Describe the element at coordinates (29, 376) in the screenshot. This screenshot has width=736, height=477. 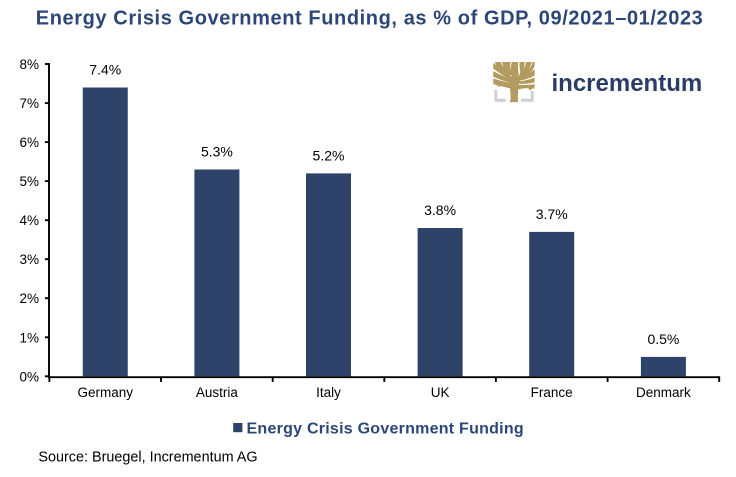
I see `svg-text: 0%` at that location.